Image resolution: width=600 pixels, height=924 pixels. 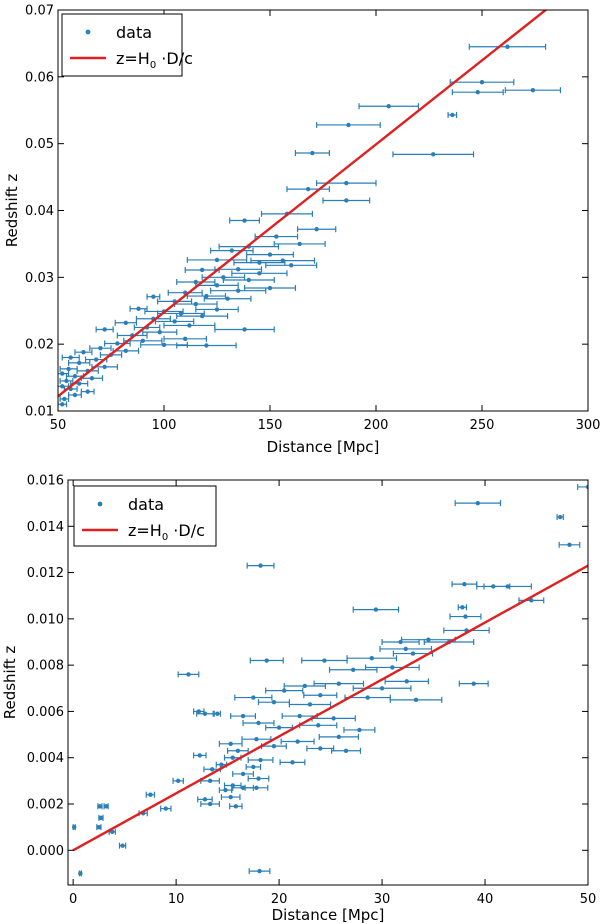 I want to click on y-tick-label: 0.07, so click(x=39, y=11).